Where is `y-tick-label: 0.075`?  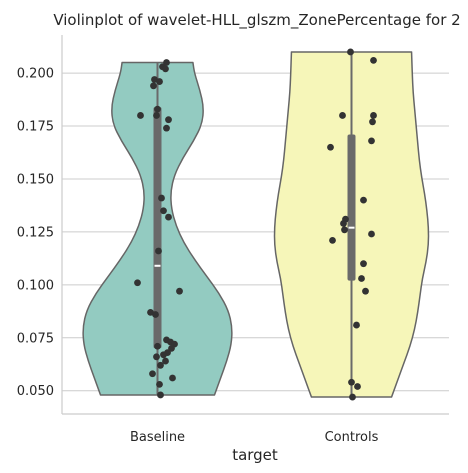
y-tick-label: 0.075 is located at coordinates (35, 338).